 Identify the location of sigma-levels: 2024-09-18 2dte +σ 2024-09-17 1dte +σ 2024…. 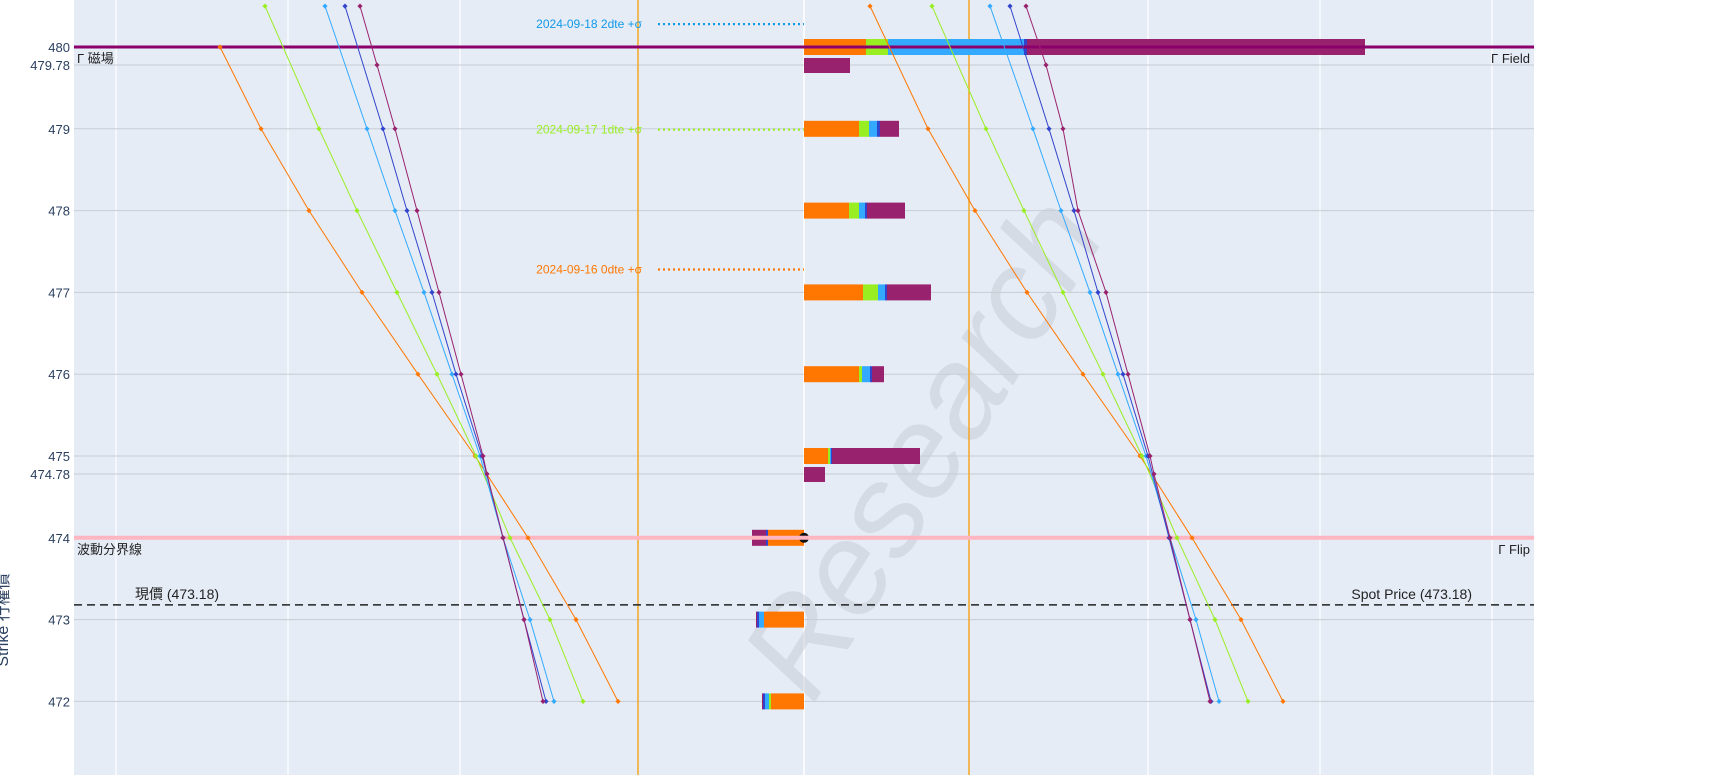
(670, 146).